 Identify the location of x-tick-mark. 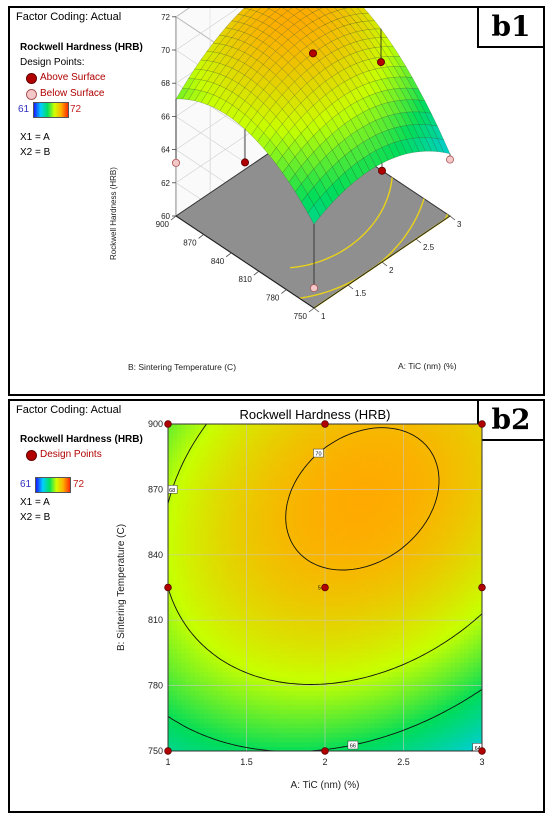
(418, 241).